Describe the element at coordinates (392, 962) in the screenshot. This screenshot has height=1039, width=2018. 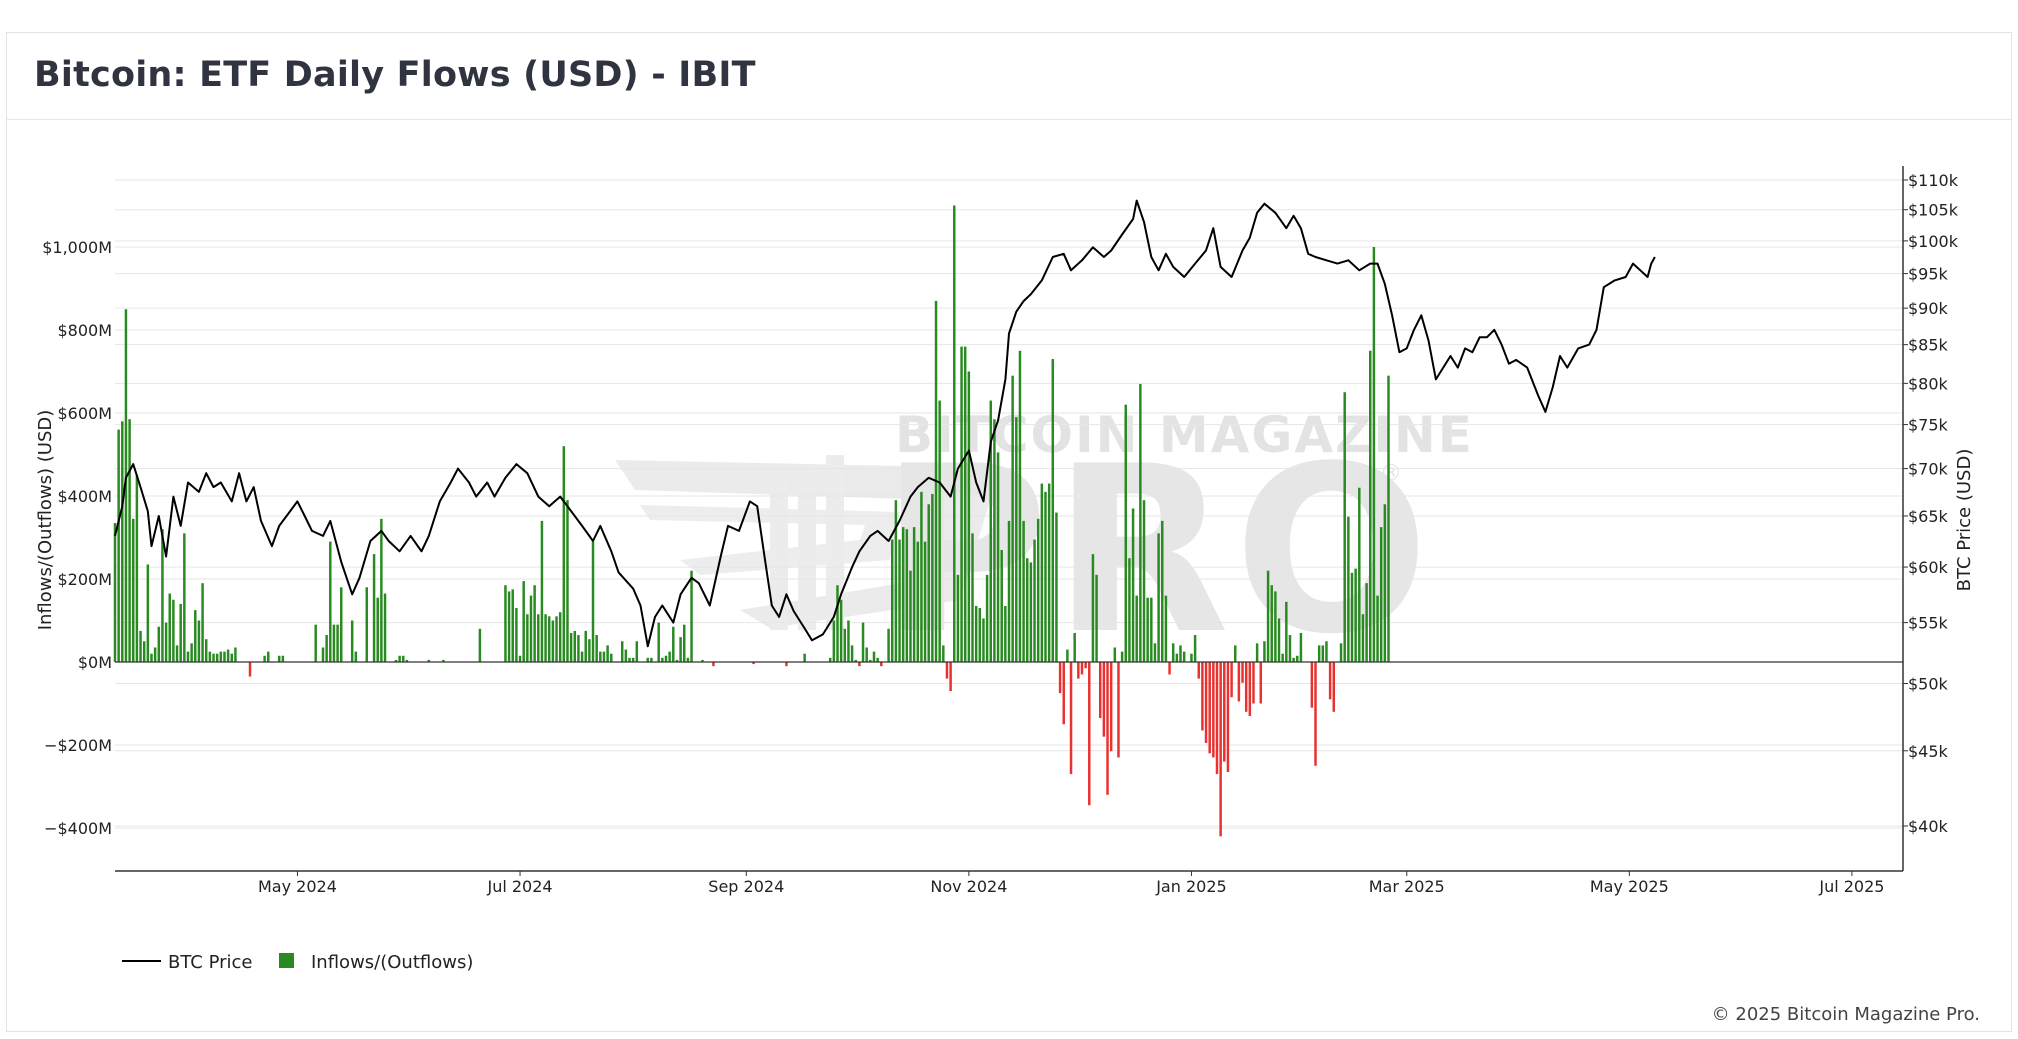
I see `legend-label-flows: Inflows/(Outflows)` at that location.